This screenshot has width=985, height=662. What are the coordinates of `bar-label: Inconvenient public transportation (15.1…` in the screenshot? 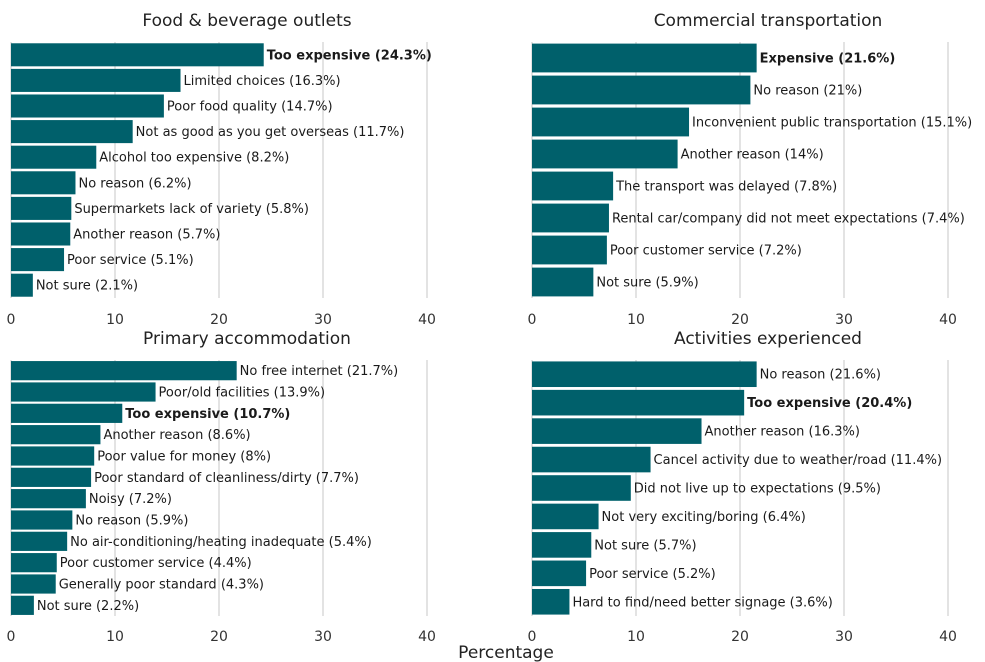 It's located at (832, 123).